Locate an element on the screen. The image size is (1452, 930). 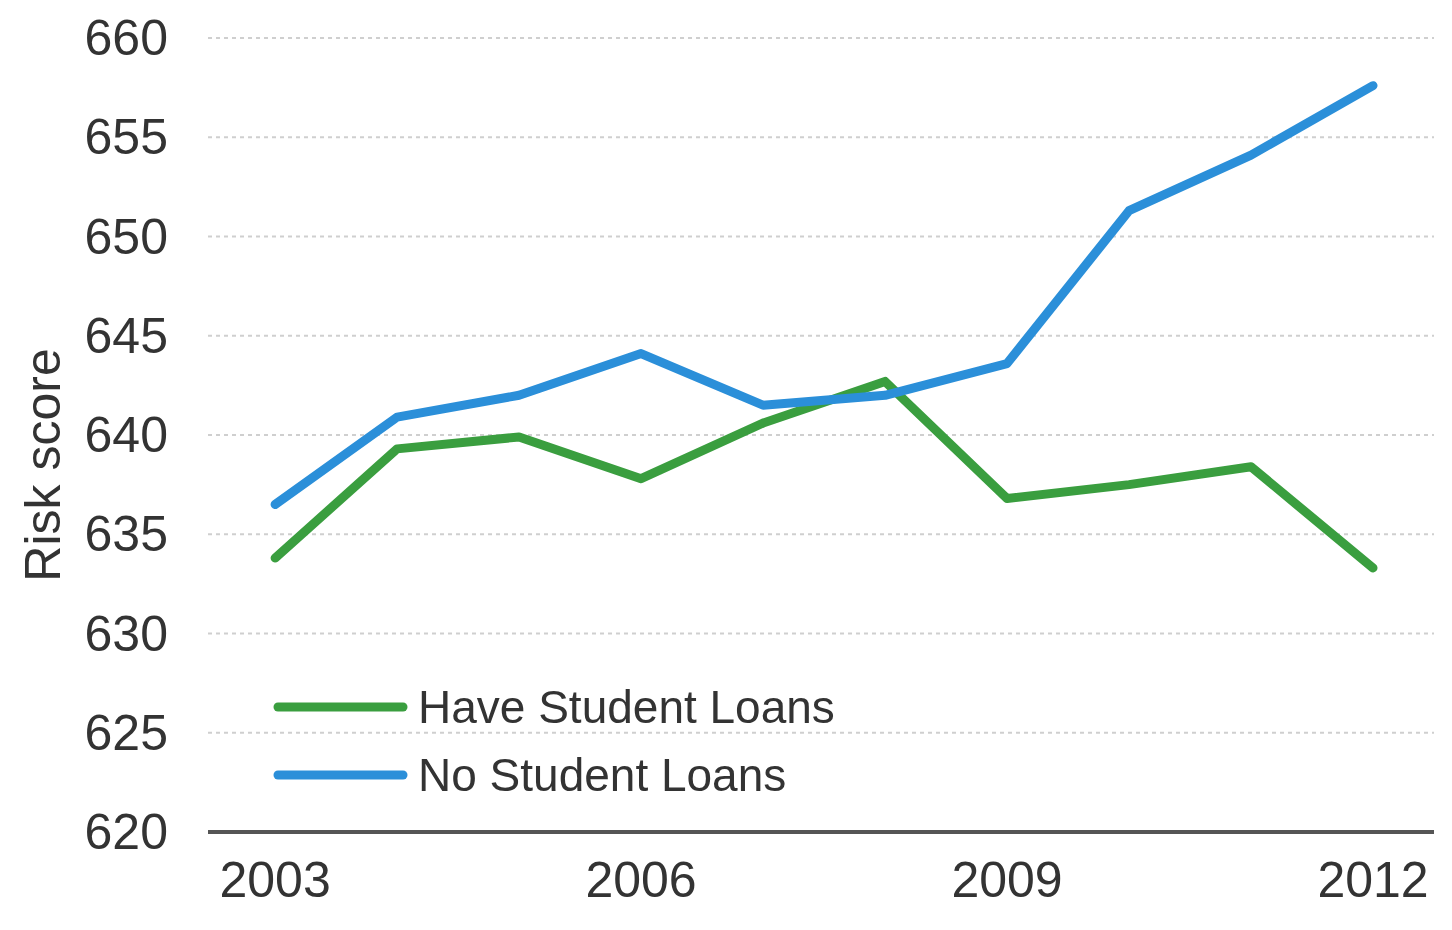
legend-label: No Student Loans is located at coordinates (602, 775).